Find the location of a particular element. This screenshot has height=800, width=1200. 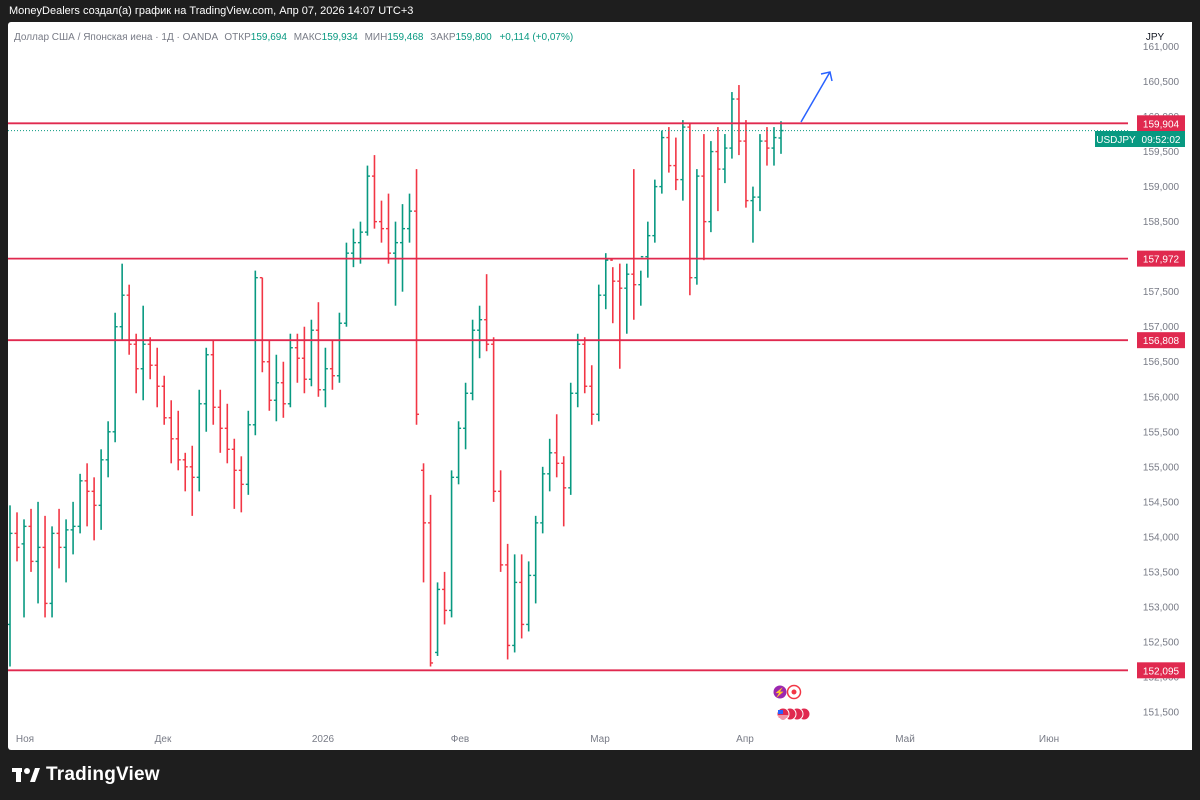

legend-high-label: МАКС is located at coordinates (308, 37).